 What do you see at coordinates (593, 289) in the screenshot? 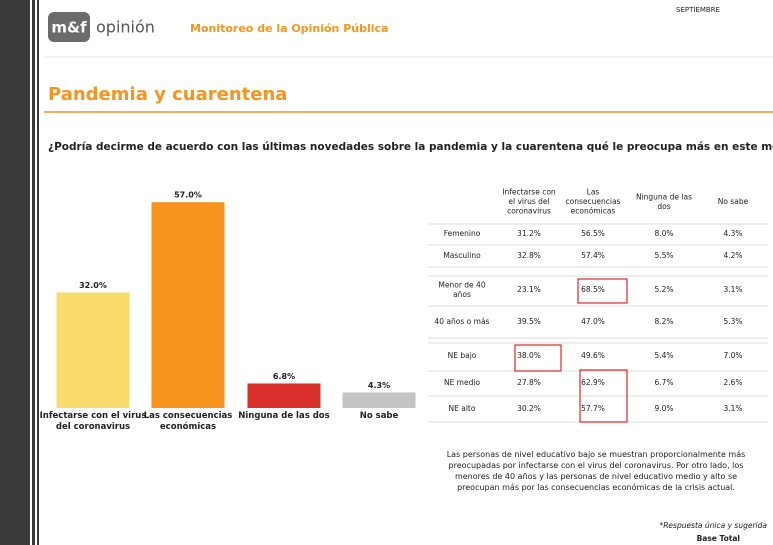
I see `table-cell: 68.5%` at bounding box center [593, 289].